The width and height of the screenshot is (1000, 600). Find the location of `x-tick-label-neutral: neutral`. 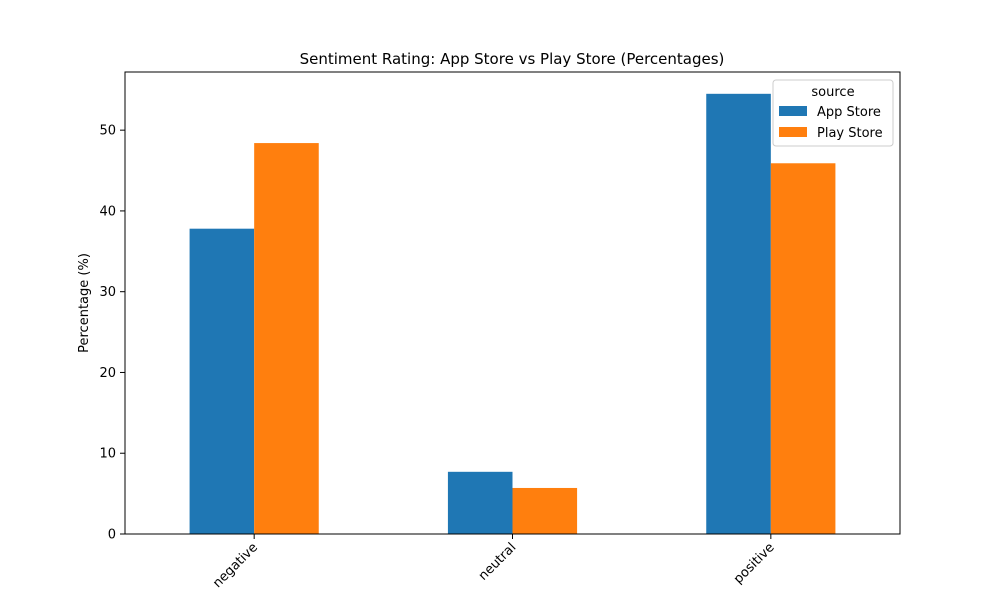

x-tick-label-neutral: neutral is located at coordinates (497, 561).